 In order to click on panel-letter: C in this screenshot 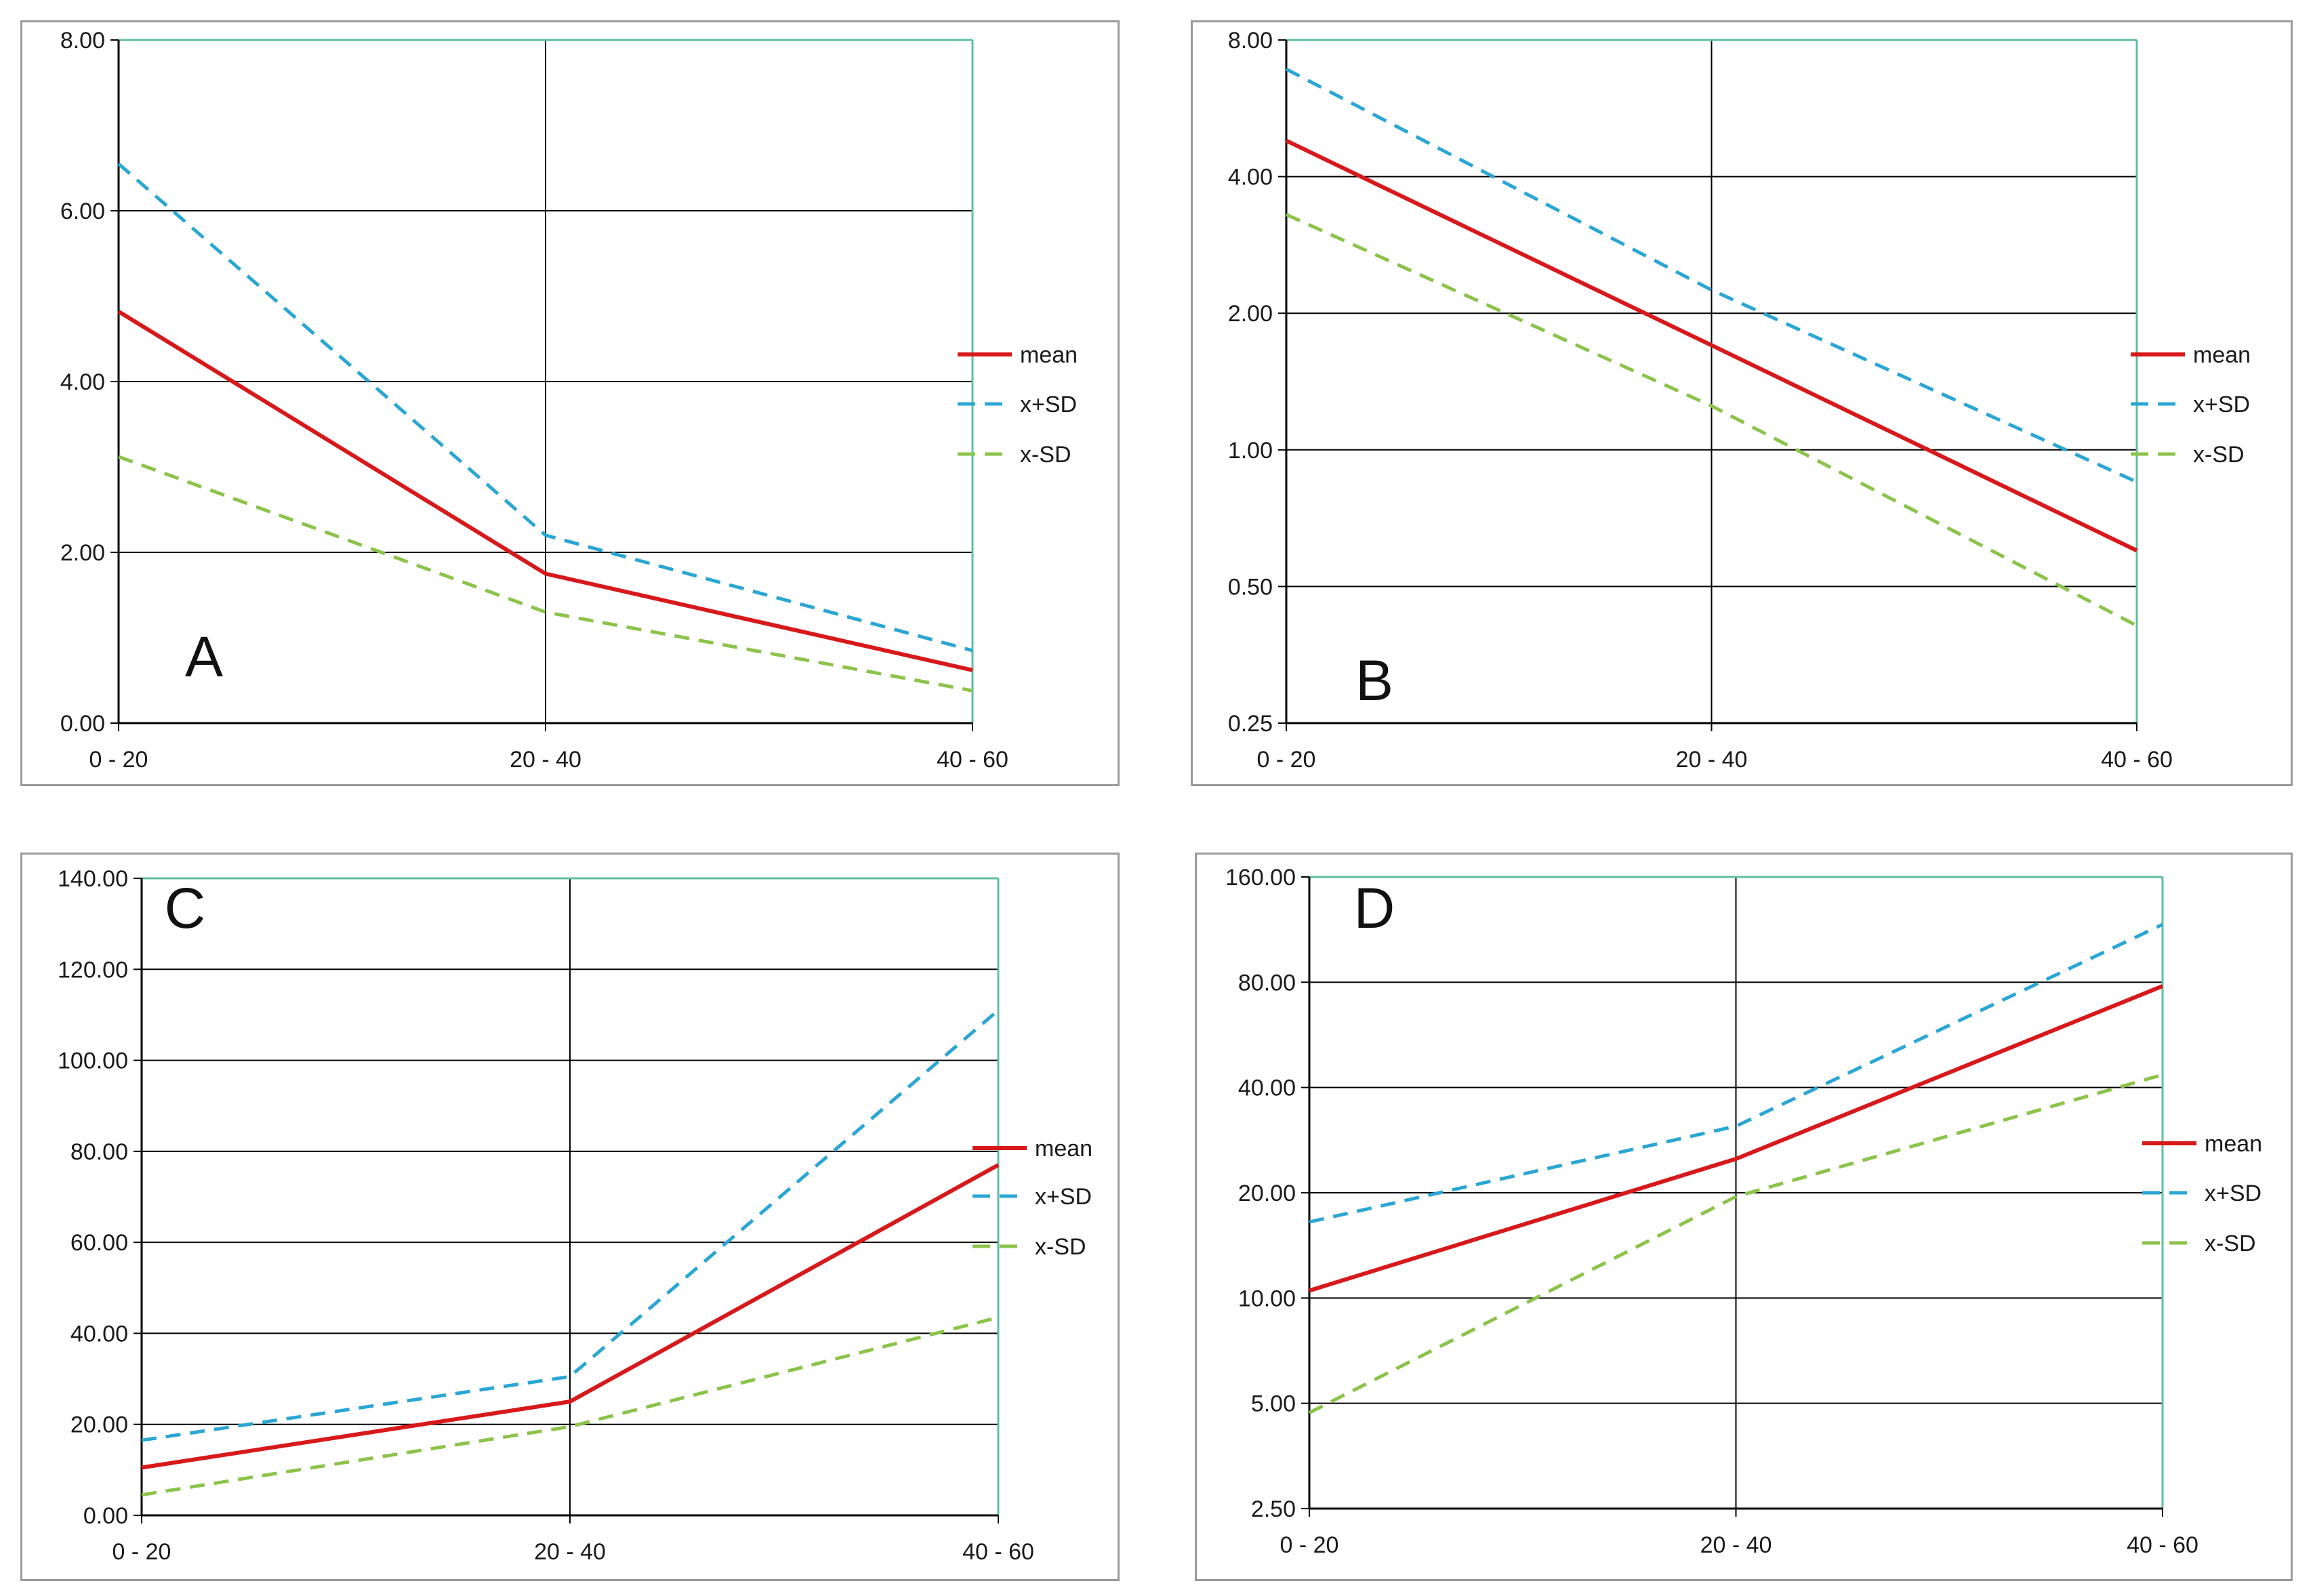, I will do `click(186, 908)`.